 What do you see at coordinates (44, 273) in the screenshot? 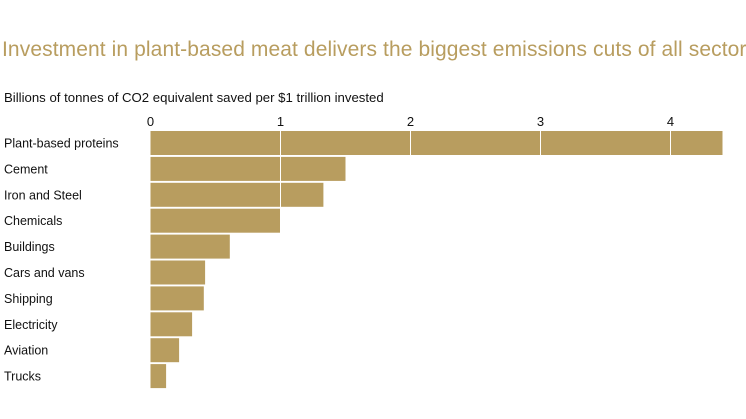
I see `category-label: Cars and vans` at bounding box center [44, 273].